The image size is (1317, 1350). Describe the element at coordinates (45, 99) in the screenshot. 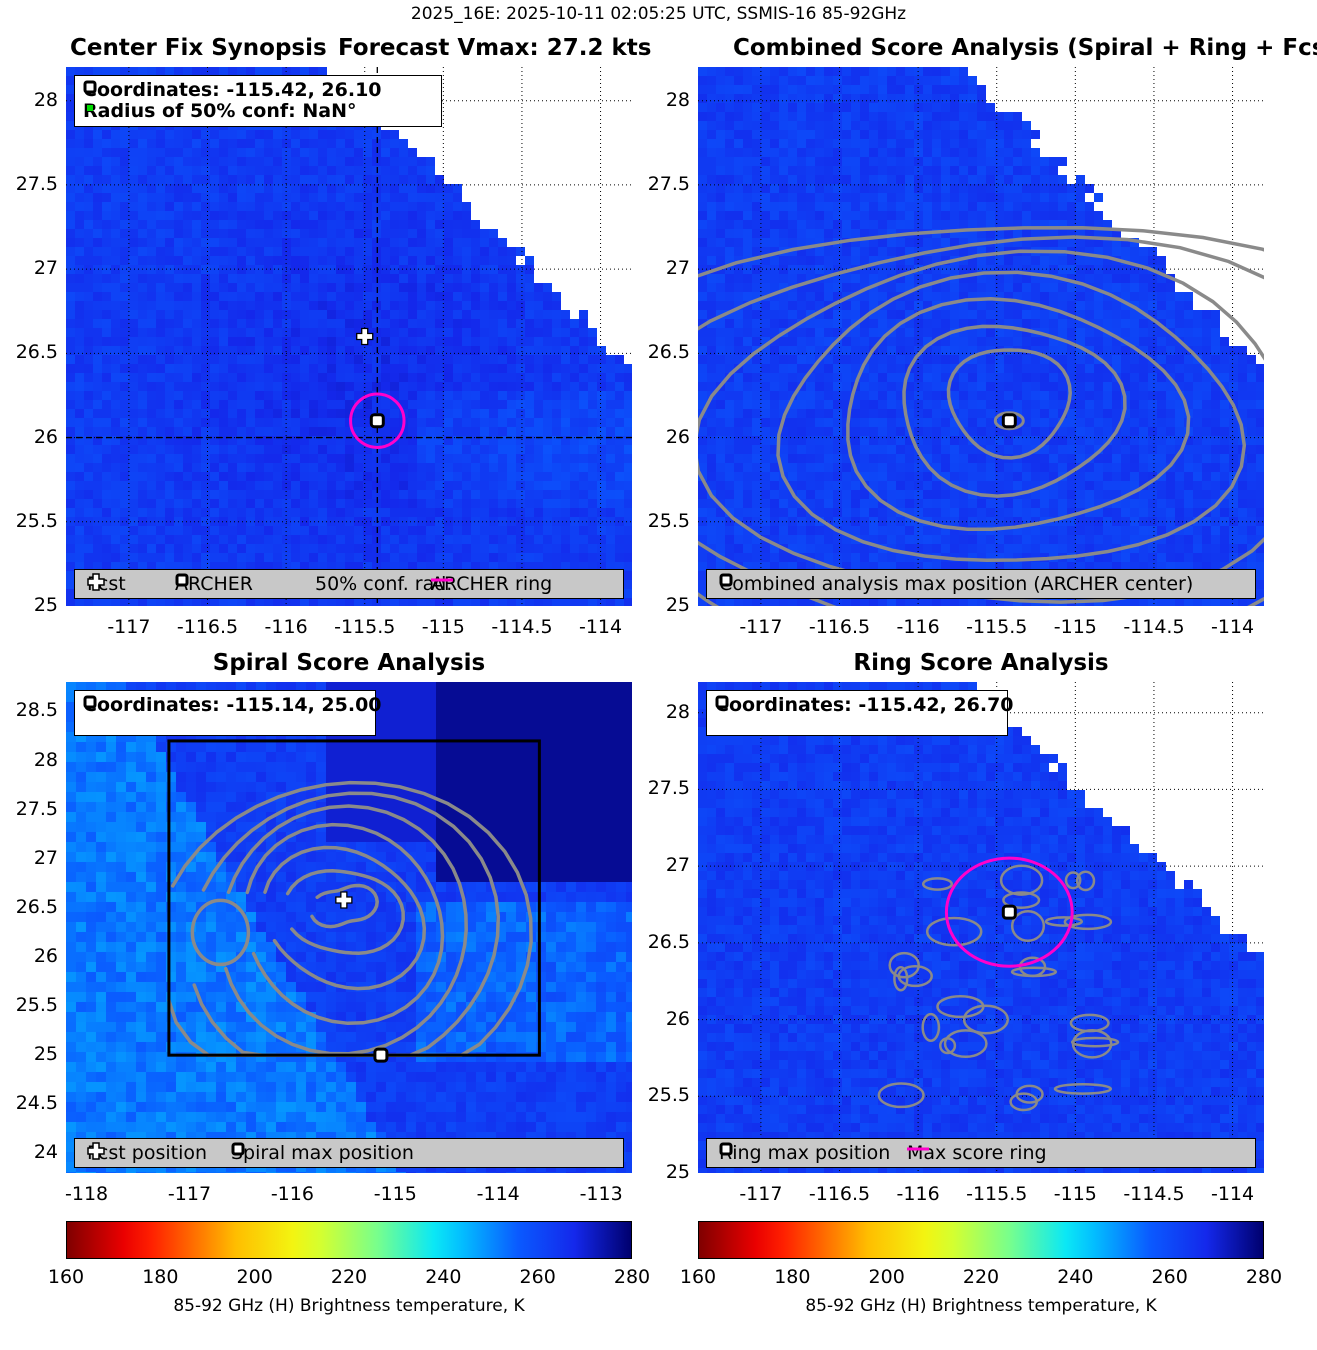

I see `panel1-ytick: 28` at that location.